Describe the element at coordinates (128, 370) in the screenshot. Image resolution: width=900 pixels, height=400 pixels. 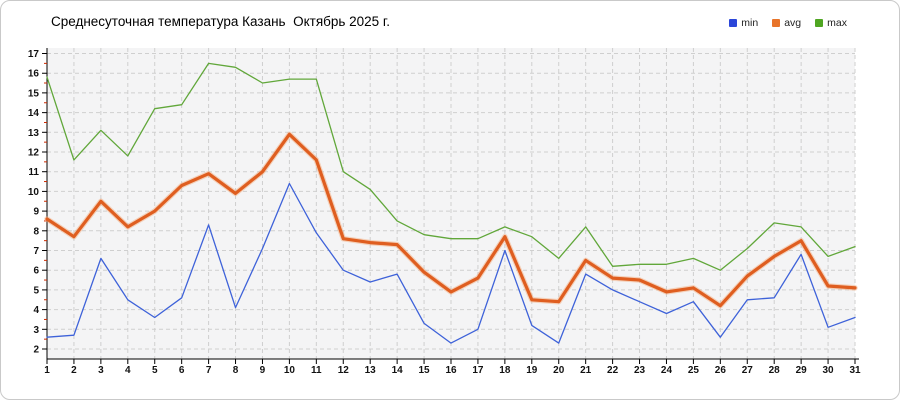
I see `x-tick-label: 4` at that location.